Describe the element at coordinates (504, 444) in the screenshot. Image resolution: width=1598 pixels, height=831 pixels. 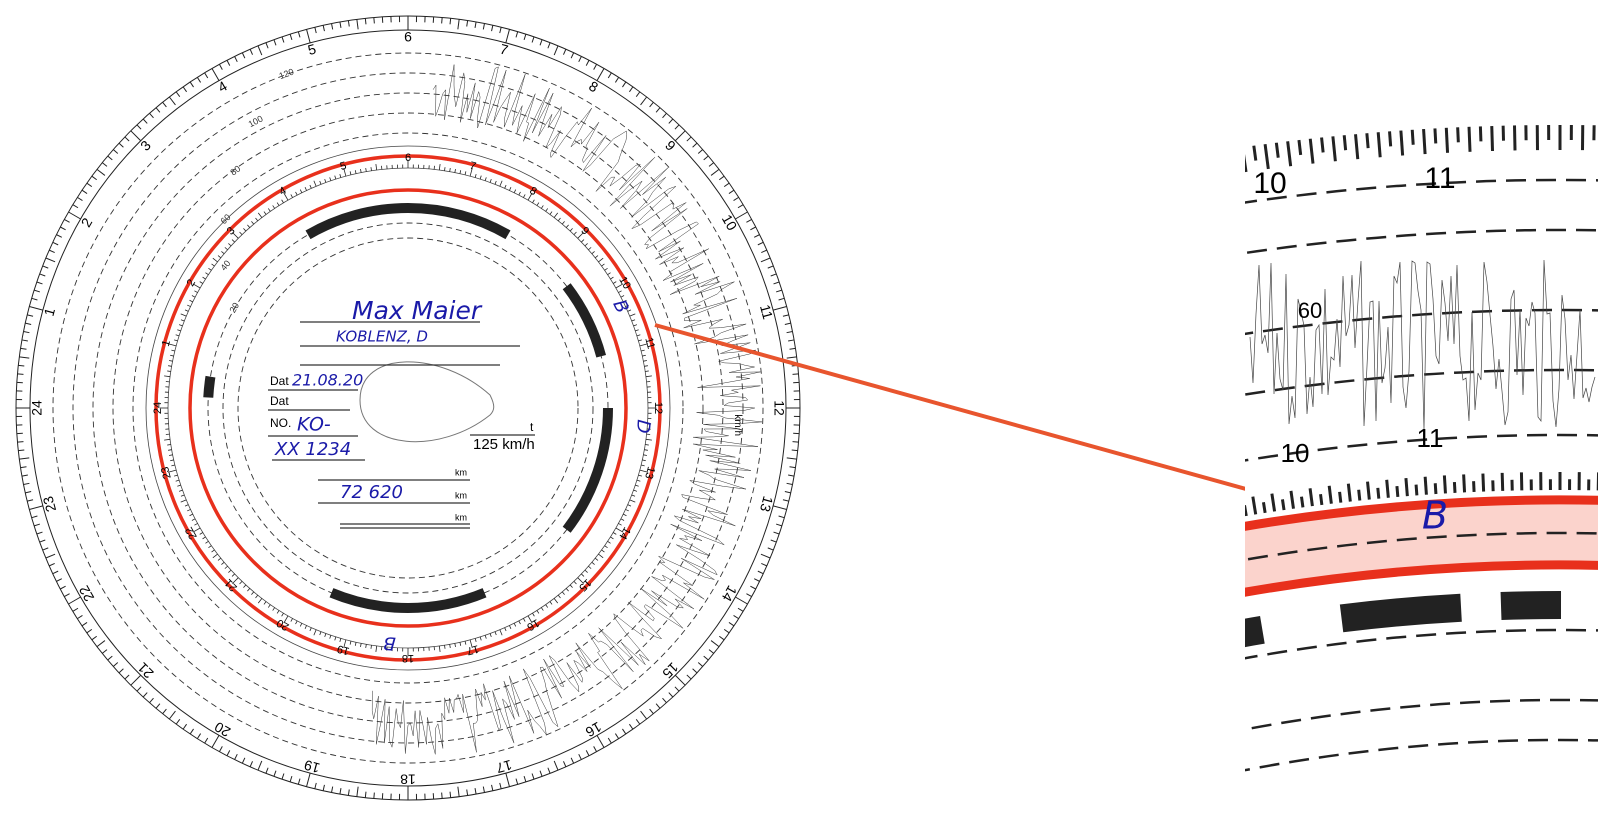
I see `max-speed: 125 km/h` at that location.